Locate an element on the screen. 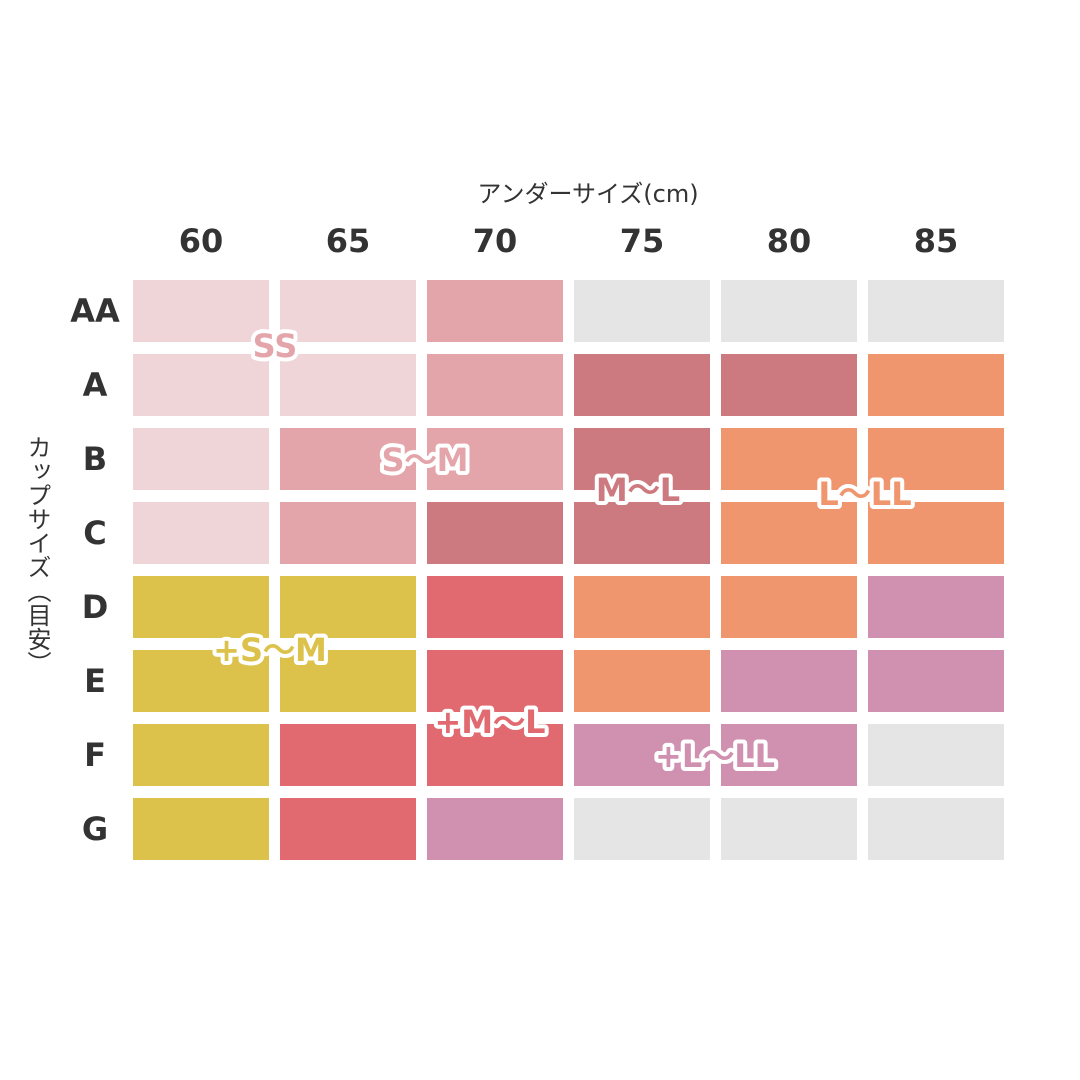 The width and height of the screenshot is (1080, 1080). row-label: C is located at coordinates (94, 533).